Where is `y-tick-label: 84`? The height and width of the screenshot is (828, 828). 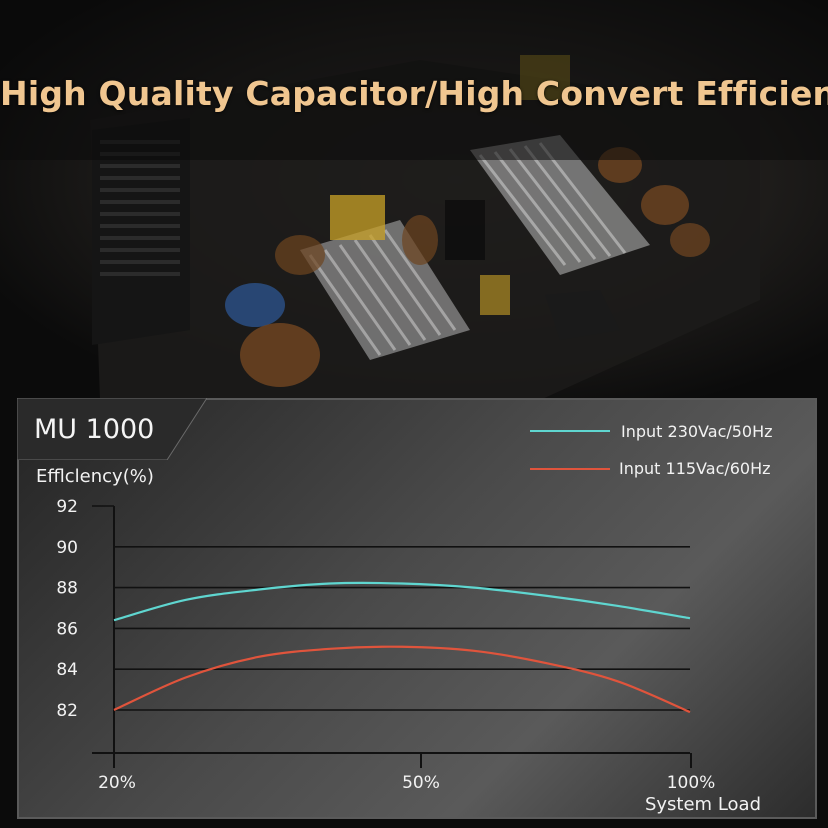 y-tick-label: 84 is located at coordinates (67, 670).